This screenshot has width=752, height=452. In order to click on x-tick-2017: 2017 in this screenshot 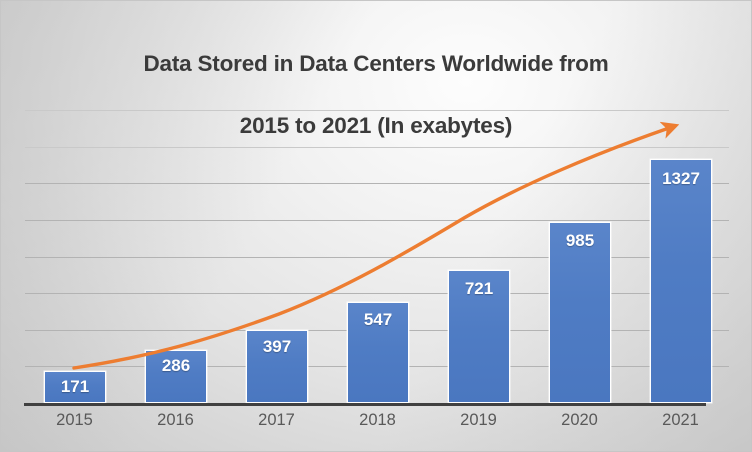, I will do `click(276, 420)`.